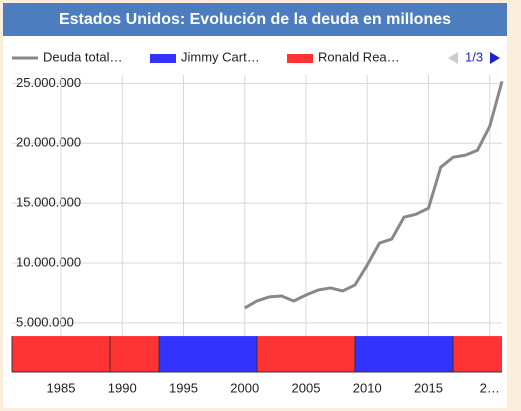  Describe the element at coordinates (122, 387) in the screenshot. I see `x-tick-label: 1990` at that location.